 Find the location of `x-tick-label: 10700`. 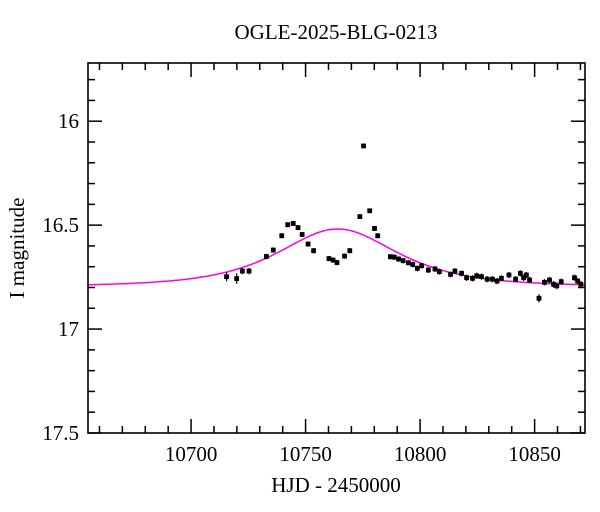

x-tick-label: 10700 is located at coordinates (191, 454).